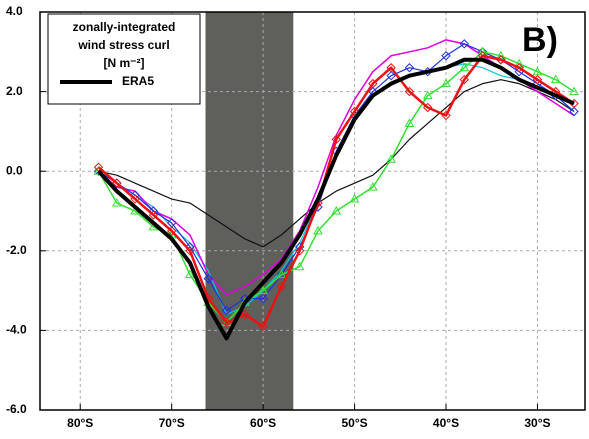 The image size is (589, 439). I want to click on x-tick-label: 60°S, so click(263, 423).